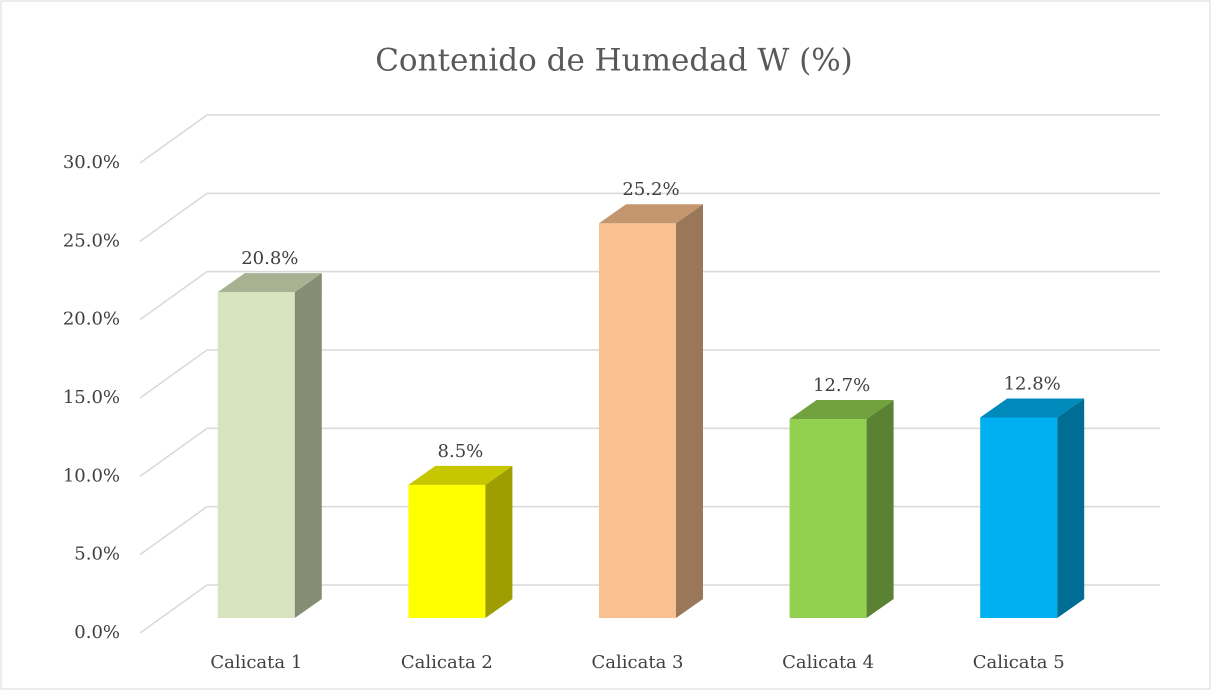 The image size is (1211, 690). I want to click on y-tick-label: 10.0%, so click(91, 475).